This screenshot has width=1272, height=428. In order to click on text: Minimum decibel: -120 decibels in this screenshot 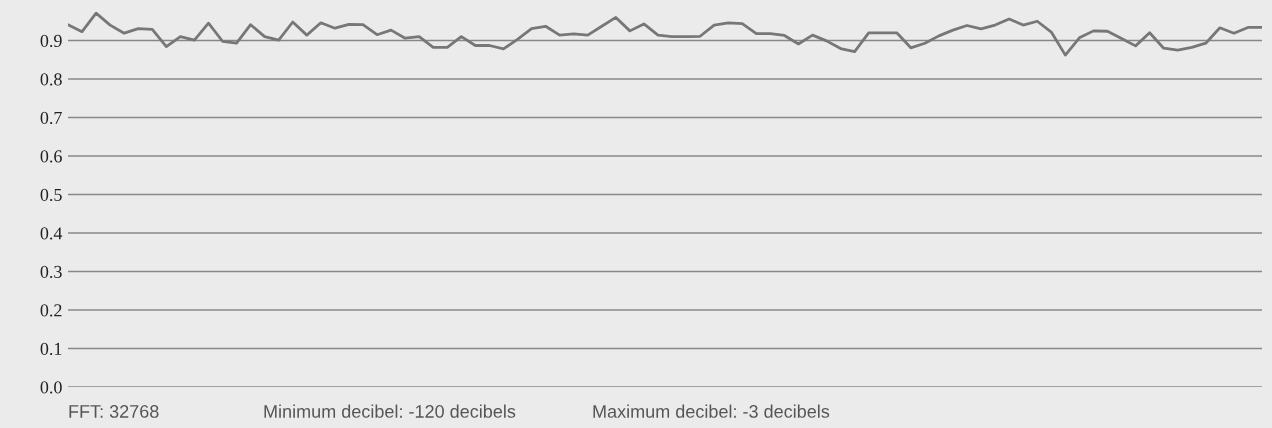, I will do `click(390, 411)`.